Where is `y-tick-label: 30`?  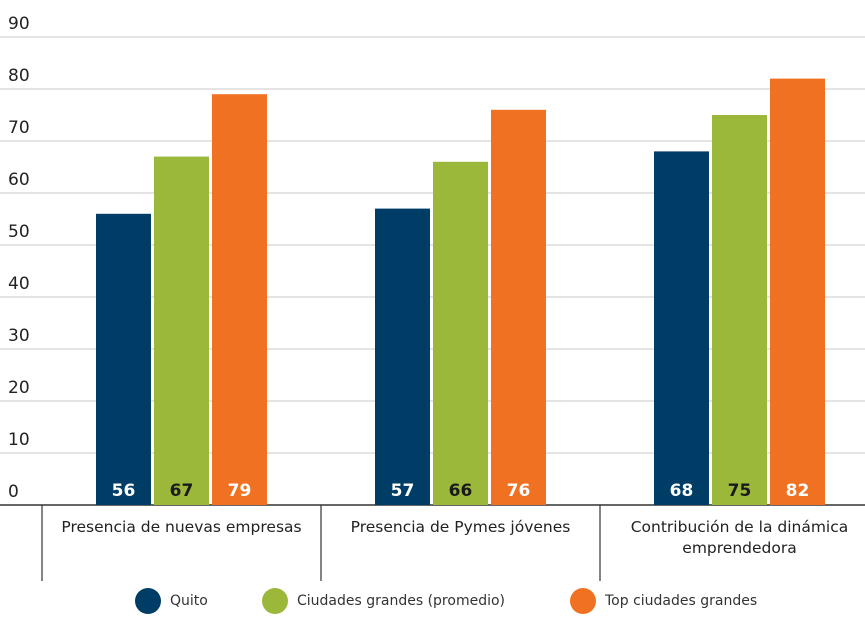 y-tick-label: 30 is located at coordinates (19, 336).